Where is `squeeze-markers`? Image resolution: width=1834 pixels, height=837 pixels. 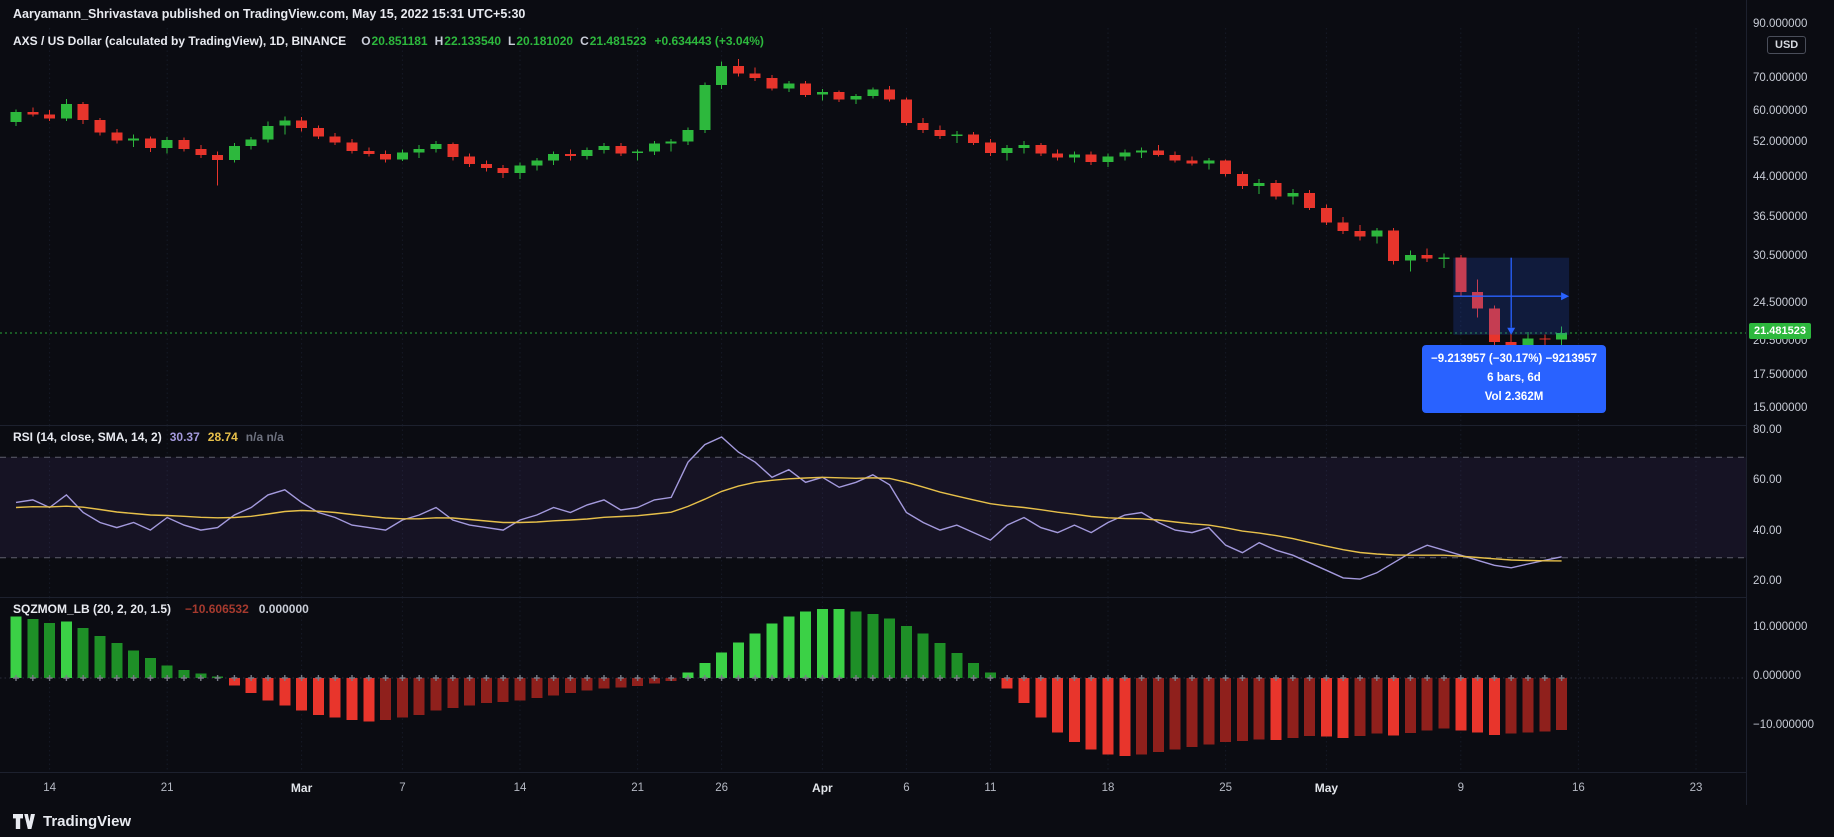 squeeze-markers is located at coordinates (789, 678).